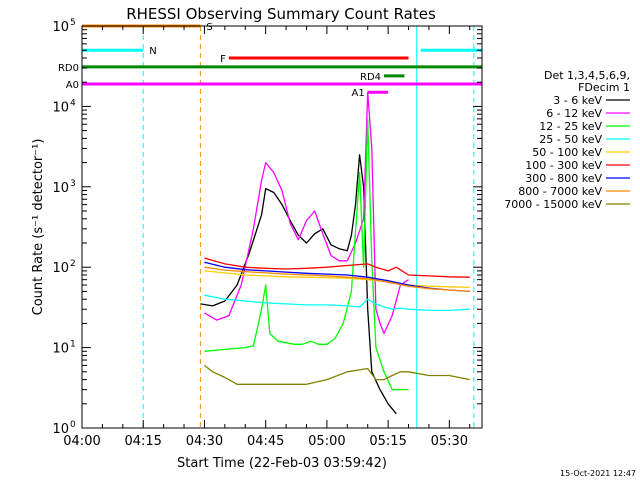 The image size is (640, 480). I want to click on y-tick-label-exp-5: 5, so click(73, 23).